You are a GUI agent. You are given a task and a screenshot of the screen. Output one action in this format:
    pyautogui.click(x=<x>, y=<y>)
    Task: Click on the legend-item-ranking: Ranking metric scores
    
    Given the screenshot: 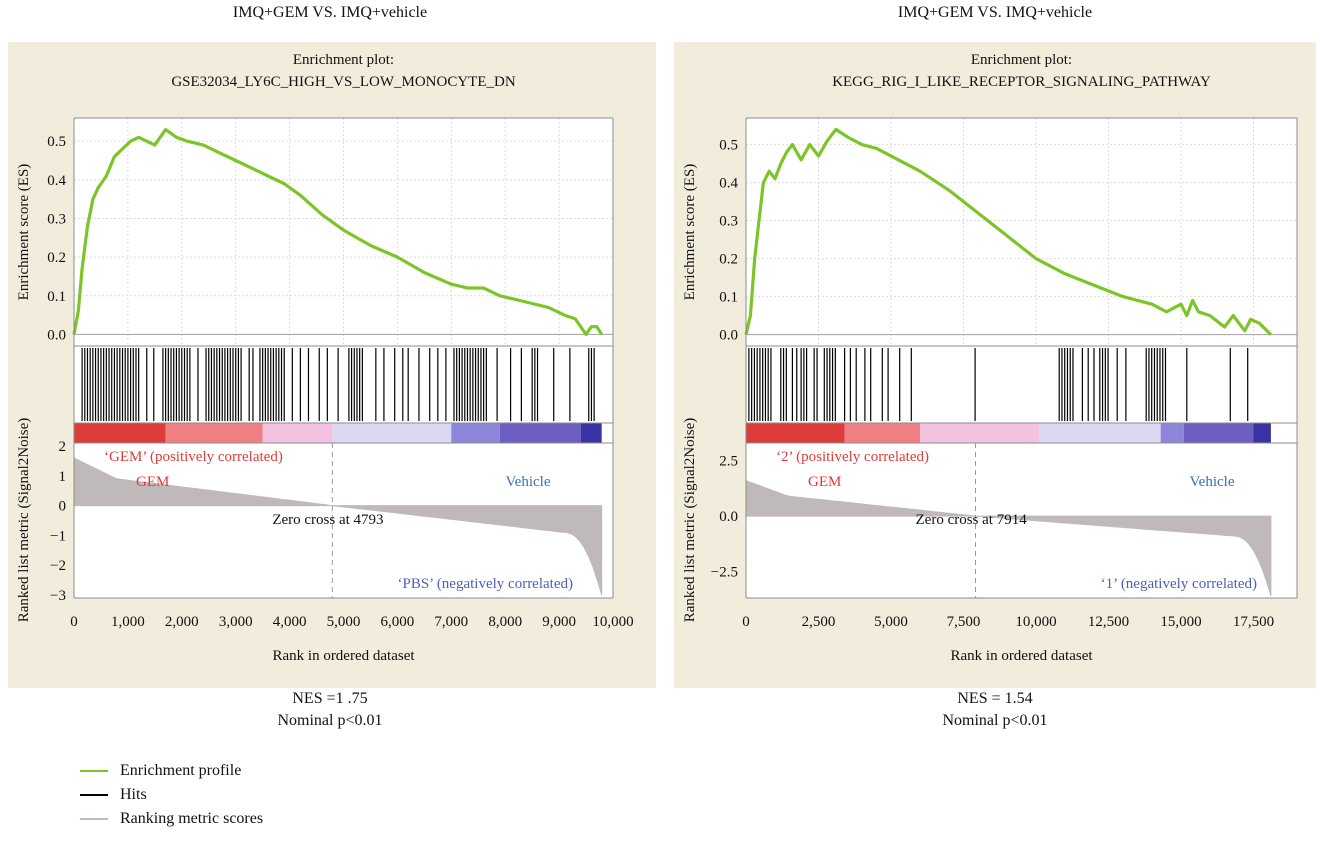 What is the action you would take?
    pyautogui.click(x=171, y=819)
    